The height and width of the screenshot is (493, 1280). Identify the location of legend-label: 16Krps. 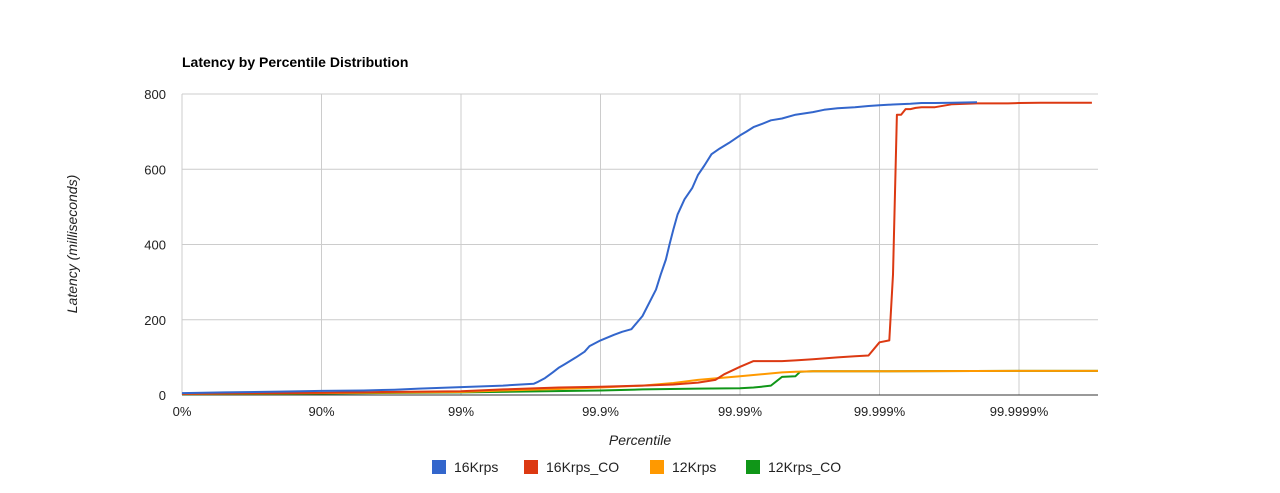
(476, 467).